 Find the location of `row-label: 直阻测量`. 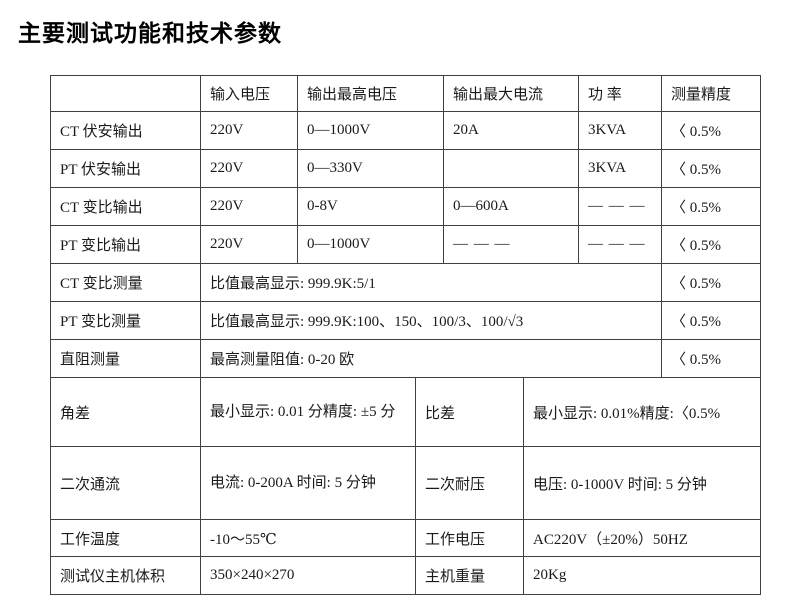

row-label: 直阻测量 is located at coordinates (125, 358).